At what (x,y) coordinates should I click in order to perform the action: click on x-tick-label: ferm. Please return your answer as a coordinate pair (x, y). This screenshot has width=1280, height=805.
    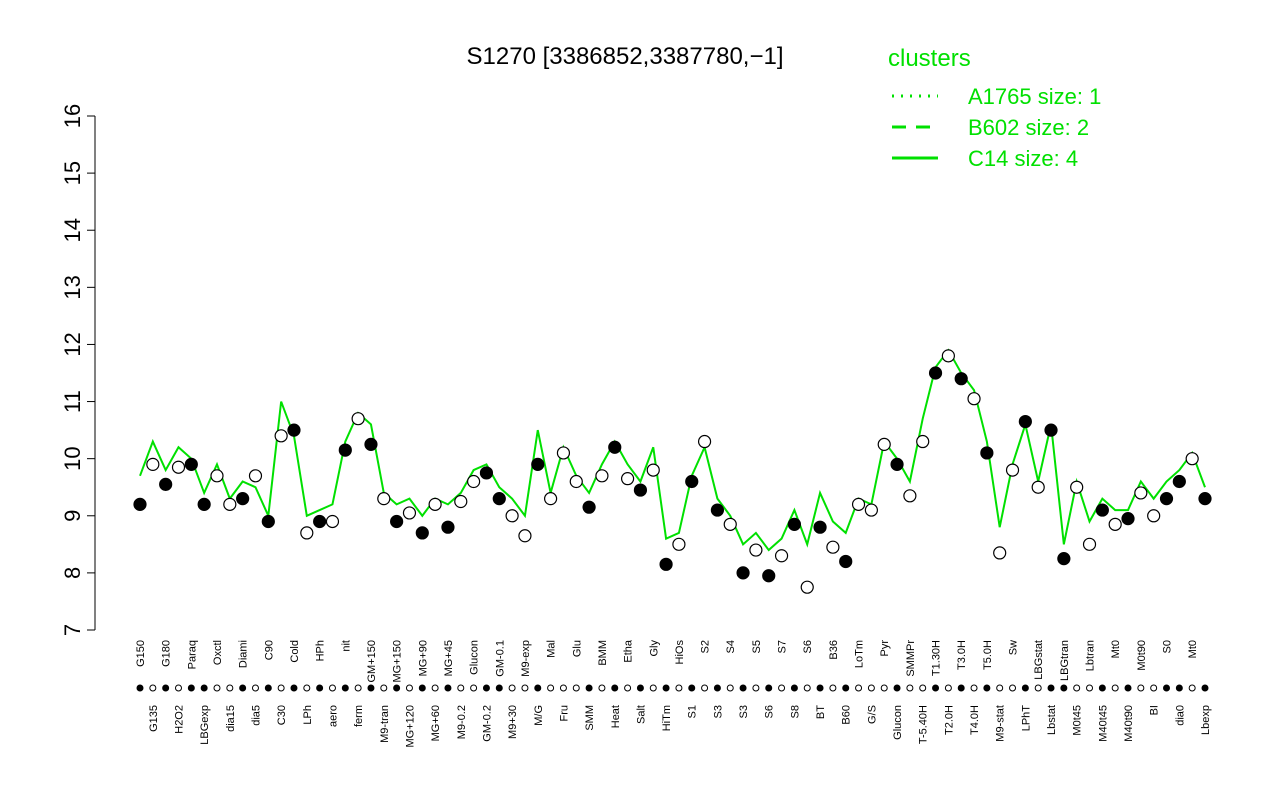
    Looking at the image, I should click on (359, 716).